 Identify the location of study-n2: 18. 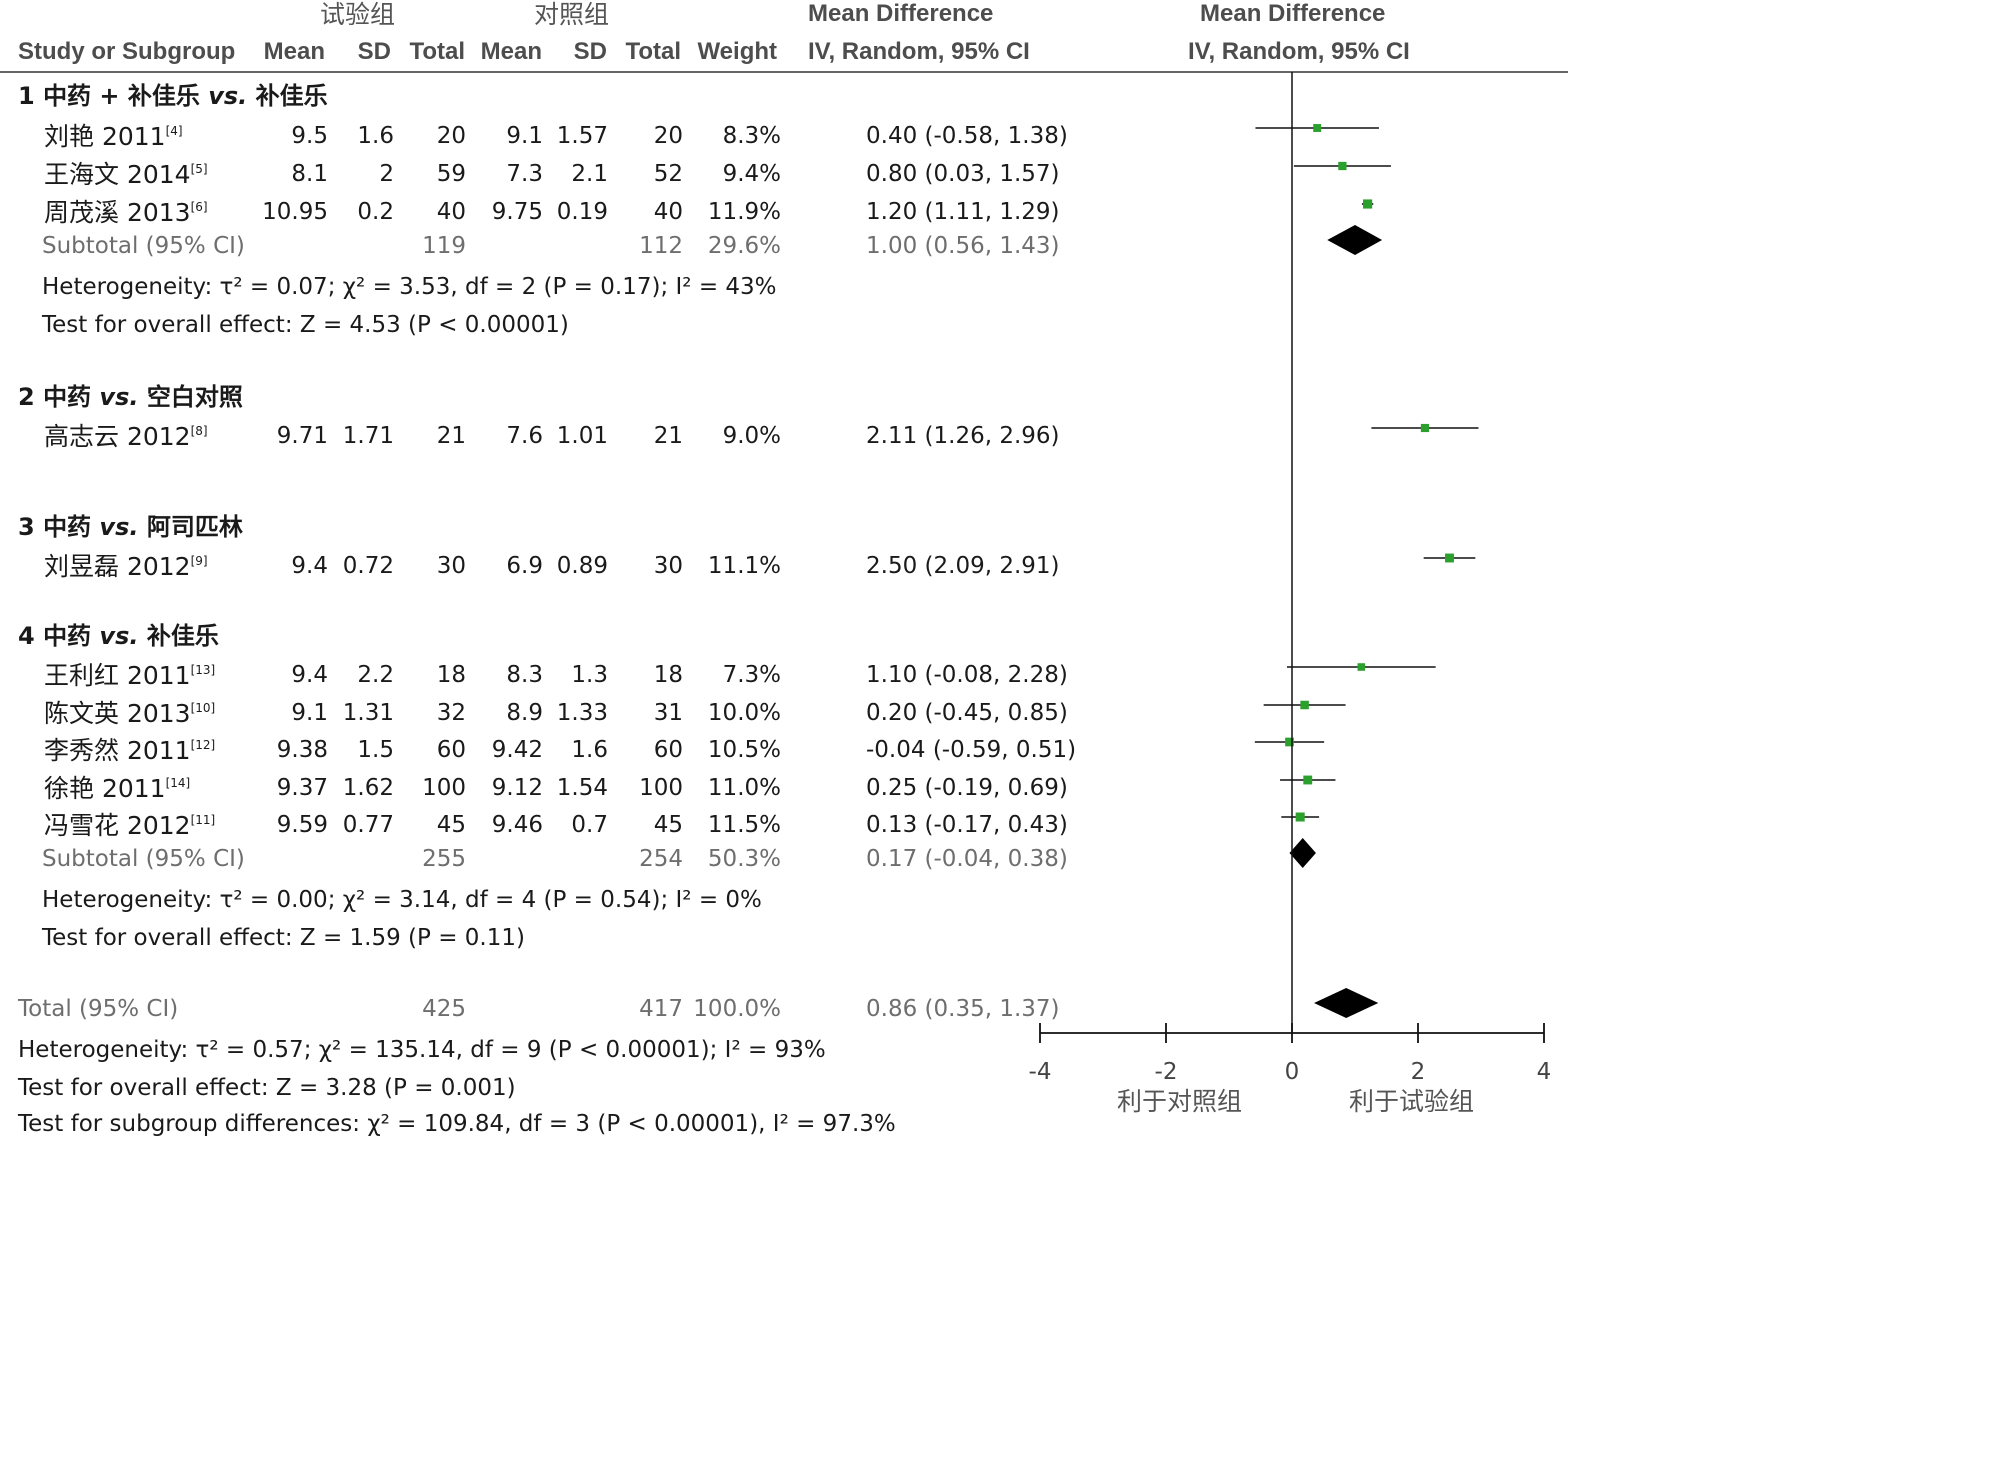
(668, 675).